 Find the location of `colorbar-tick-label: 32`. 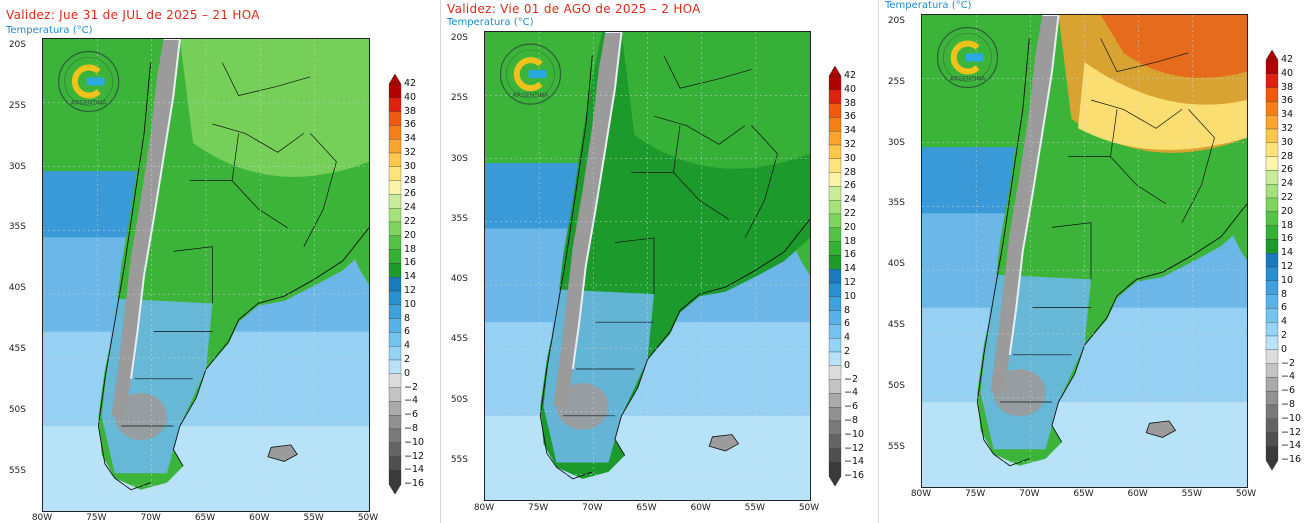

colorbar-tick-label: 32 is located at coordinates (850, 144).